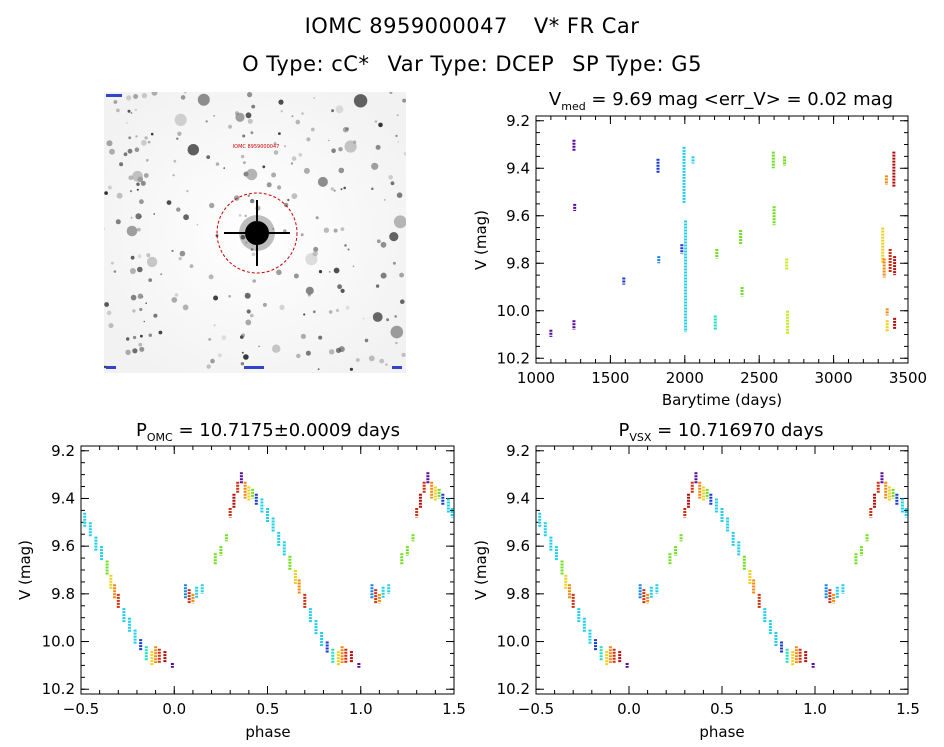 This screenshot has height=747, width=944. What do you see at coordinates (513, 311) in the screenshot?
I see `timeseries-y-tick-label: 10.0` at bounding box center [513, 311].